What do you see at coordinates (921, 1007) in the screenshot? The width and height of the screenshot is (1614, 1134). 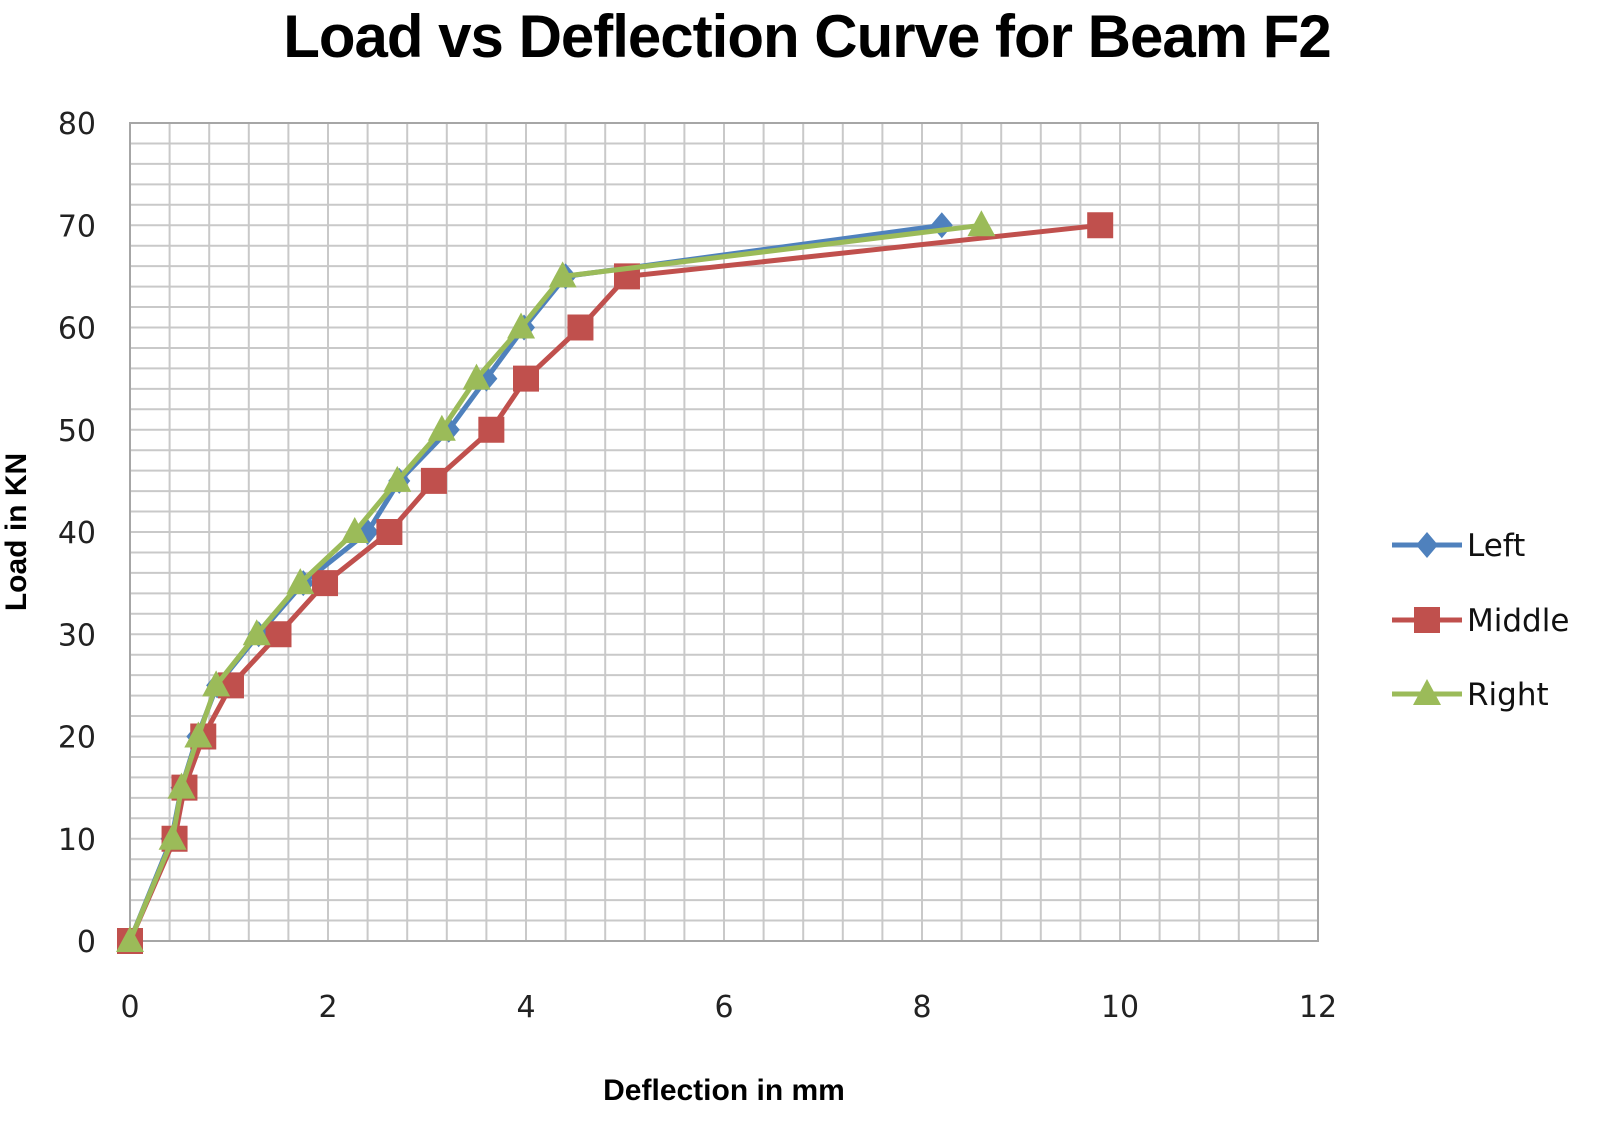 I see `x-tick-label: 8` at bounding box center [921, 1007].